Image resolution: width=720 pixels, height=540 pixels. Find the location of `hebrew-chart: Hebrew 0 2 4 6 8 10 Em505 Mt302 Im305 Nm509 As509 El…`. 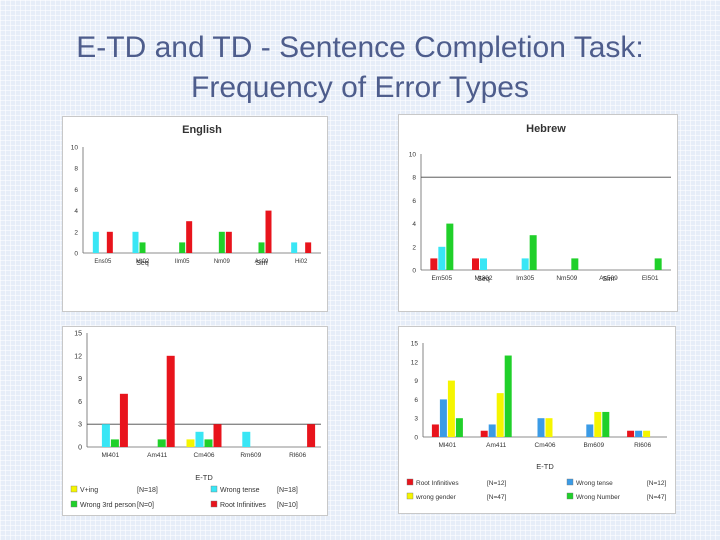

hebrew-chart: Hebrew 0 2 4 6 8 10 Em505 Mt302 Im305 Nm509 As509 El… is located at coordinates (540, 203).